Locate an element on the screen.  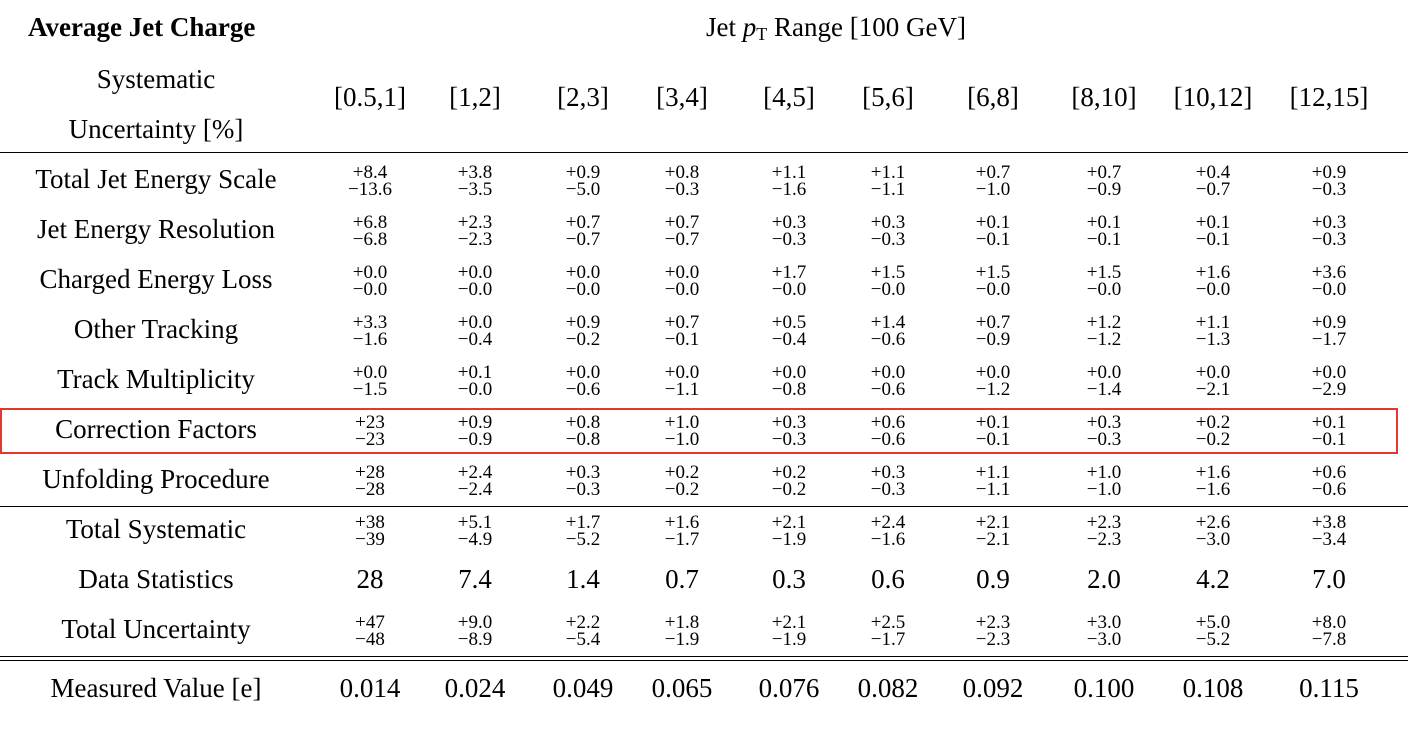
table-cell: +0.6 −0.6 is located at coordinates (888, 431).